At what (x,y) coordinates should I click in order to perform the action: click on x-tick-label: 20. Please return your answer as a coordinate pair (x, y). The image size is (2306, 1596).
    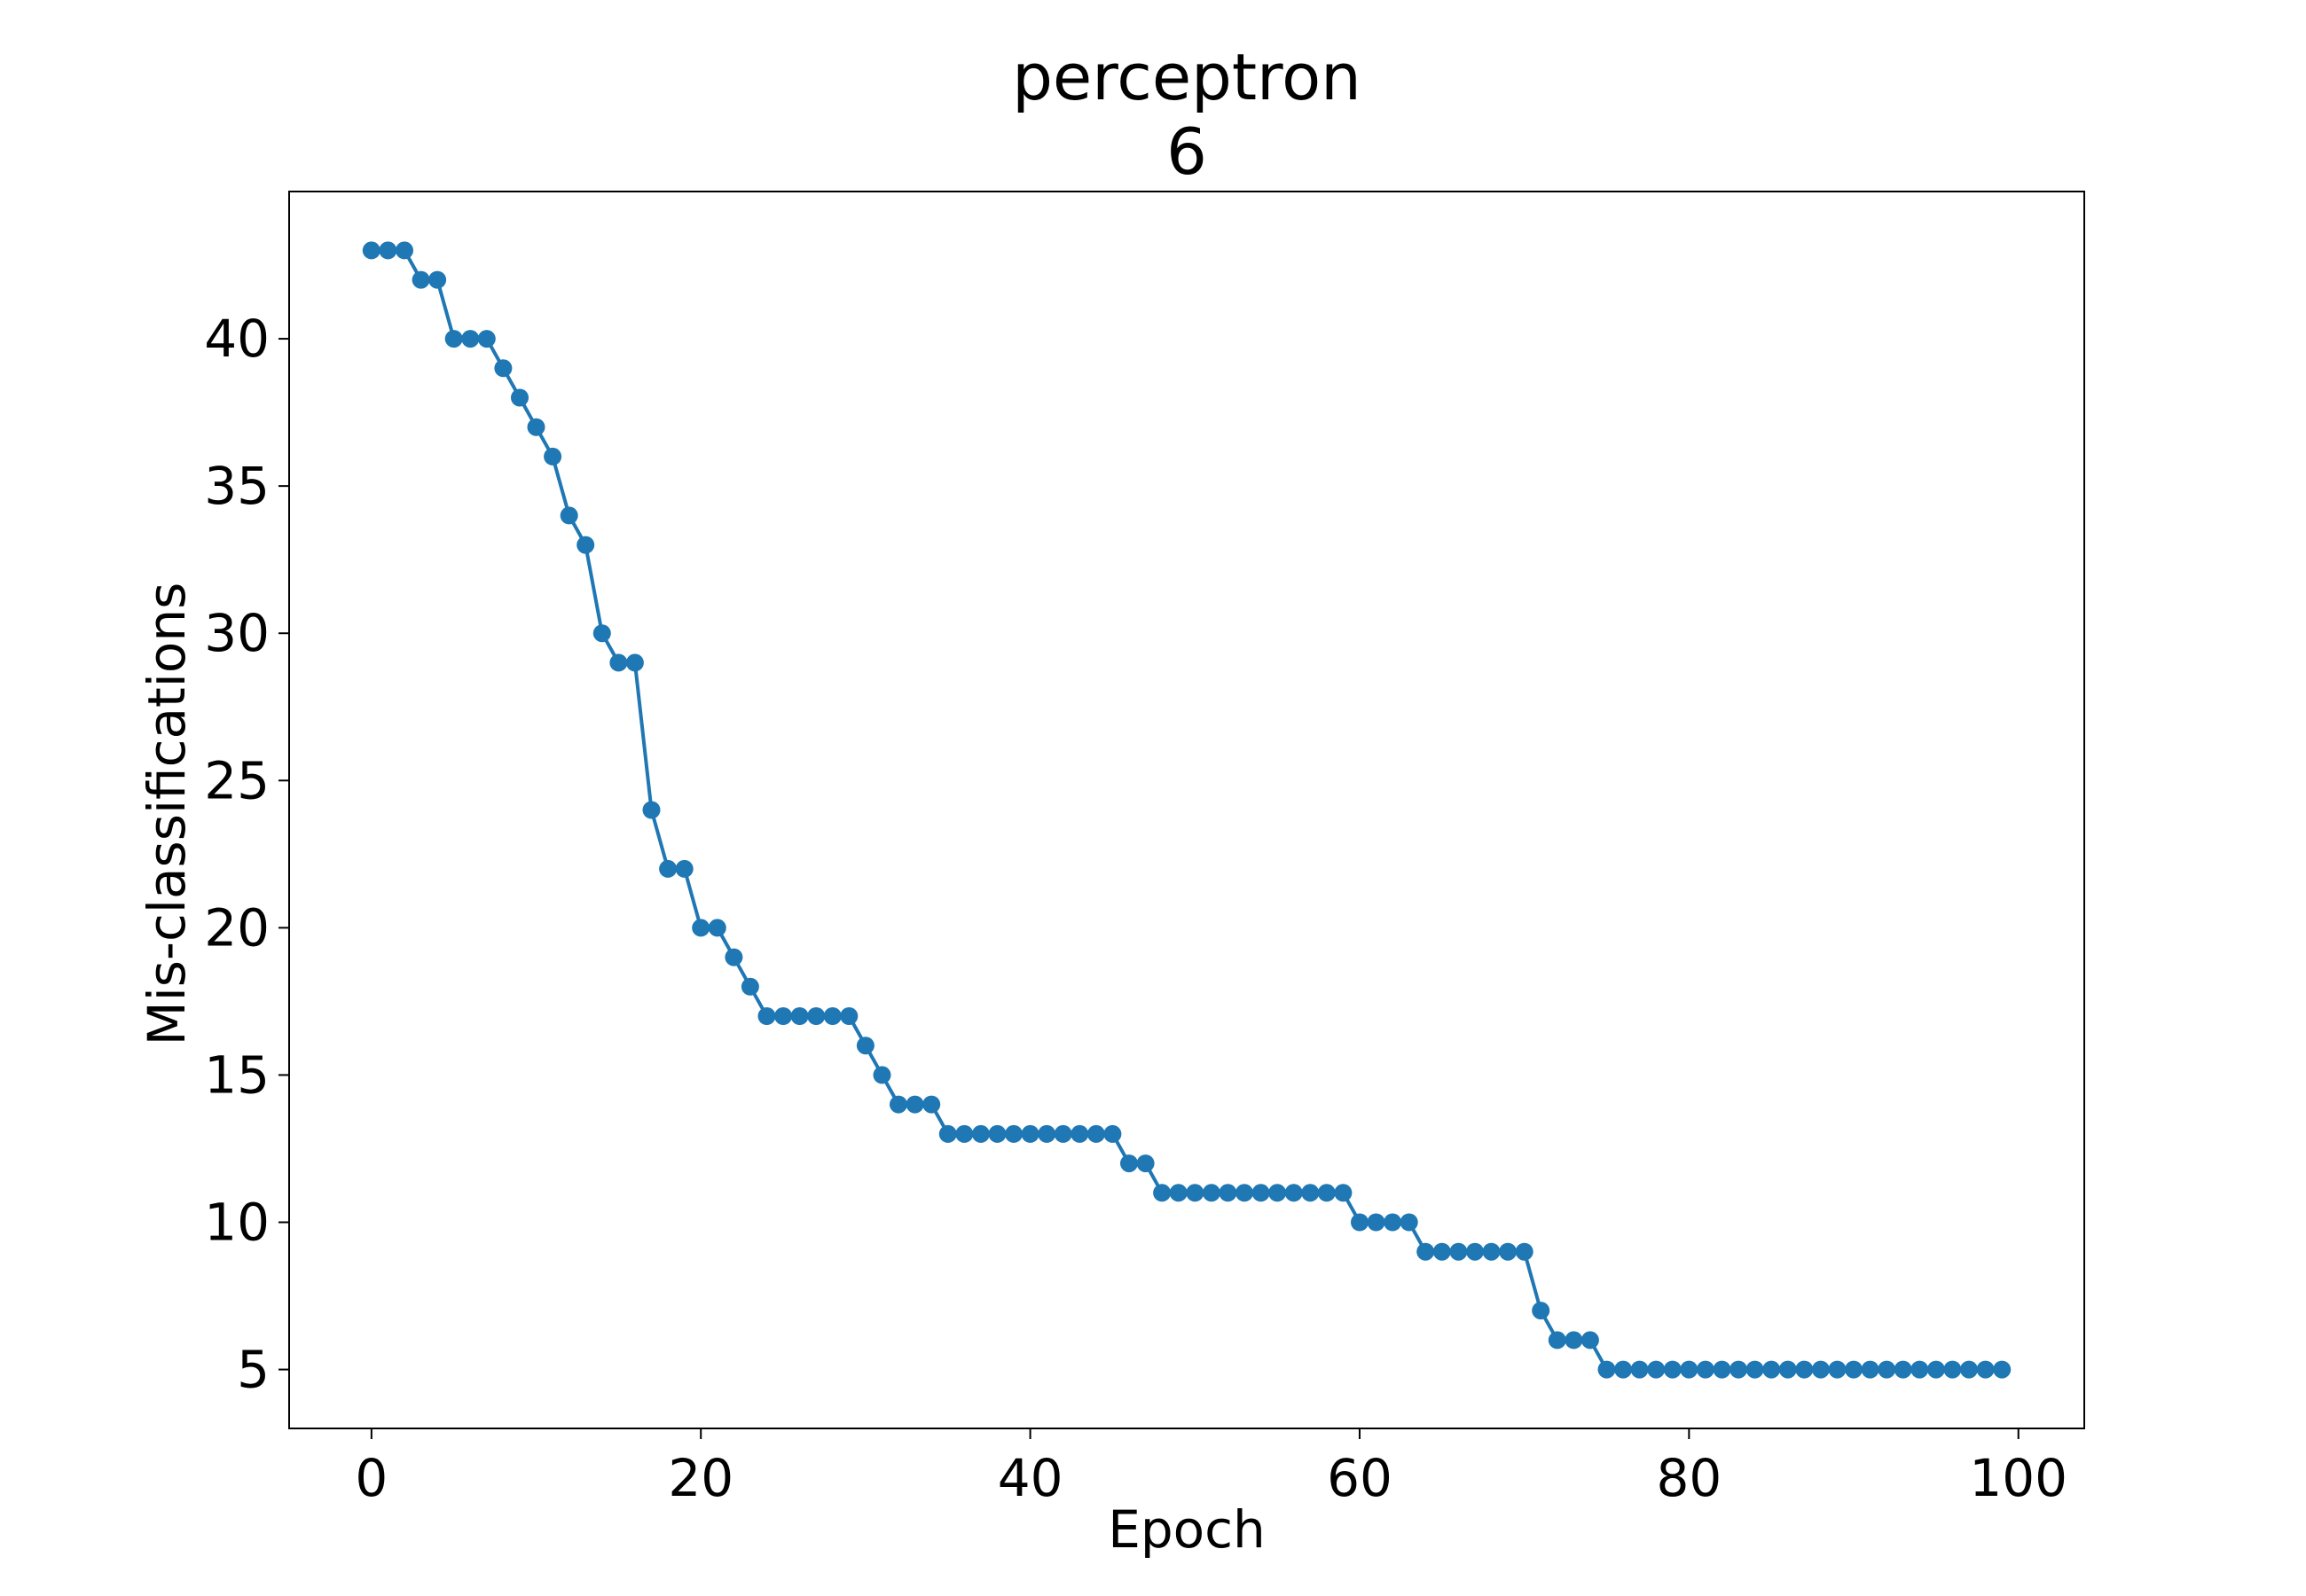
    Looking at the image, I should click on (700, 1478).